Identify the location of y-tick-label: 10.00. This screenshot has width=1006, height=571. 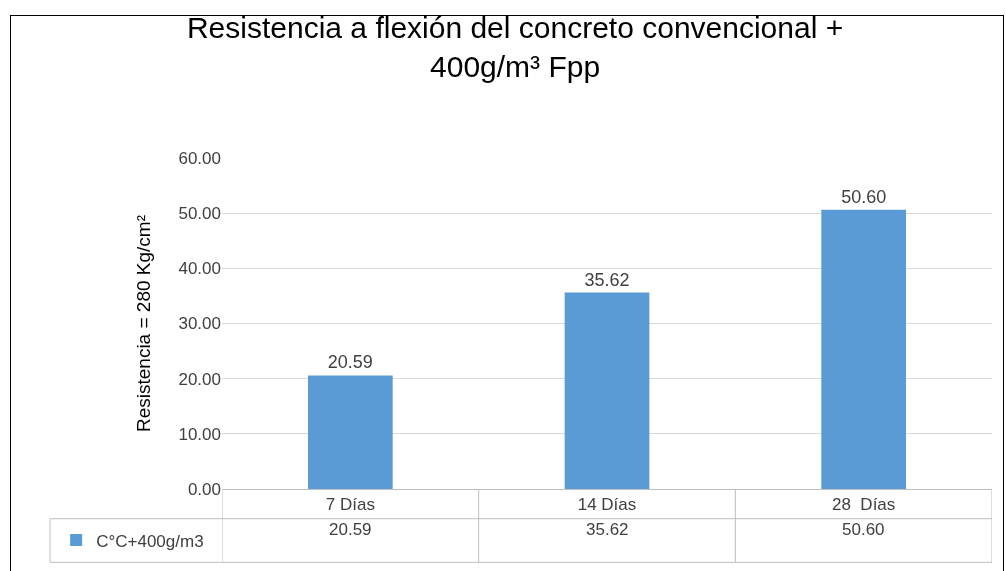
(199, 434).